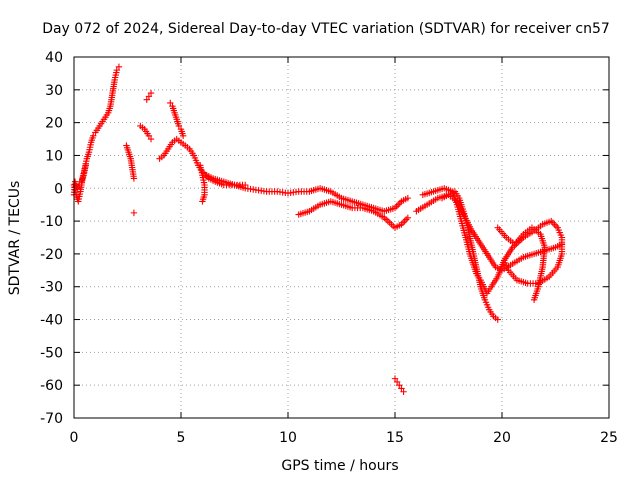 The width and height of the screenshot is (640, 480). Describe the element at coordinates (51, 419) in the screenshot. I see `y-tick-label: -70` at that location.